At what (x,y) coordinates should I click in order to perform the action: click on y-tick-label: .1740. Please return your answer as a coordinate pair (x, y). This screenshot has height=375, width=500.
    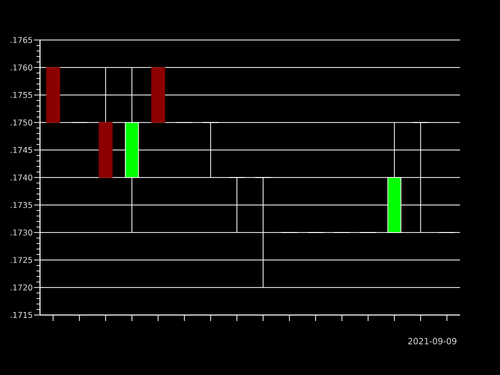
    Looking at the image, I should click on (21, 177).